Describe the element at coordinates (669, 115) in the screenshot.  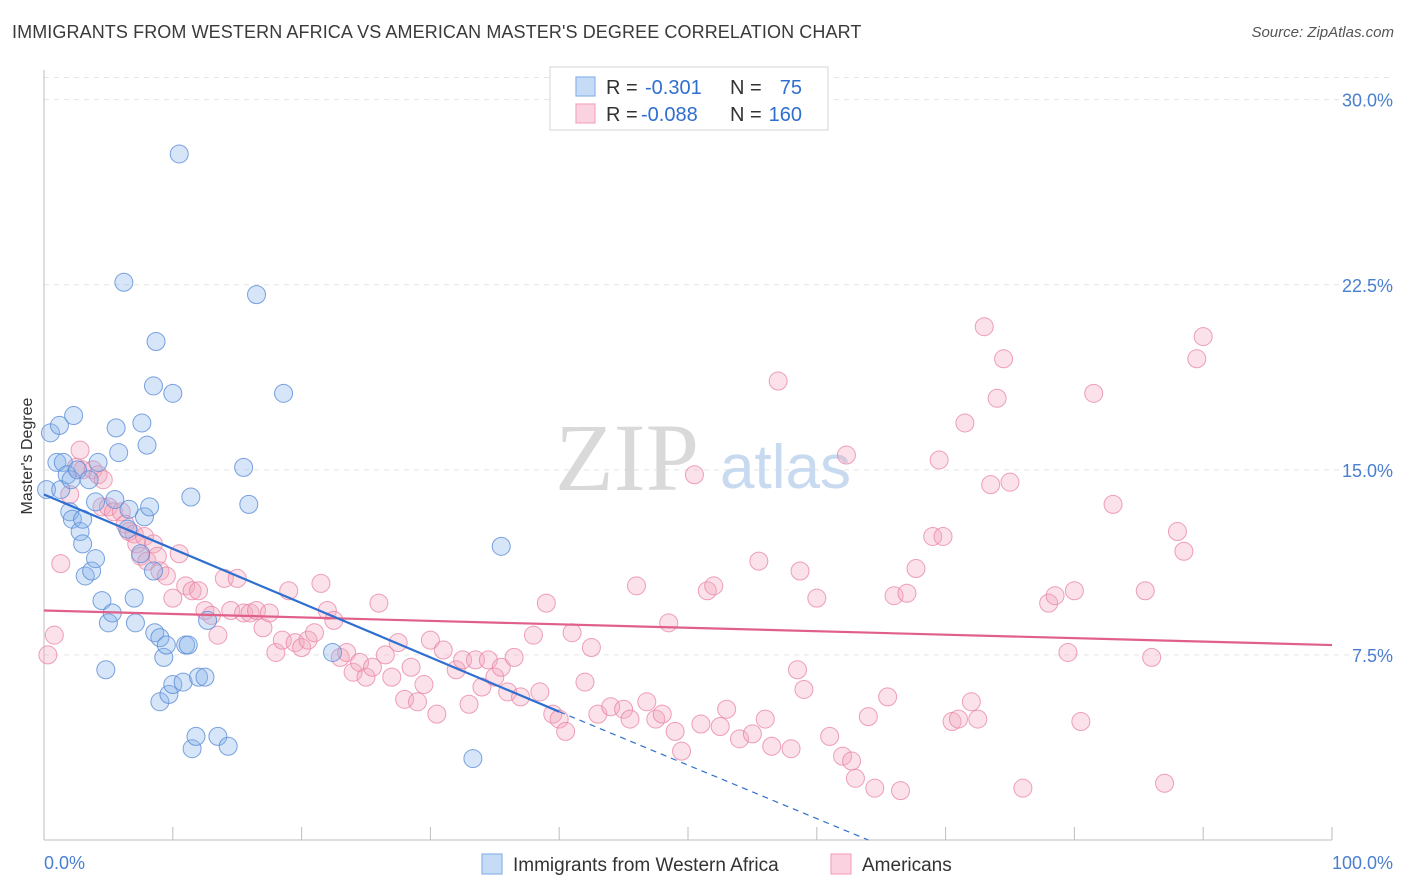
I see `legend-r-value-2: -0.088` at that location.